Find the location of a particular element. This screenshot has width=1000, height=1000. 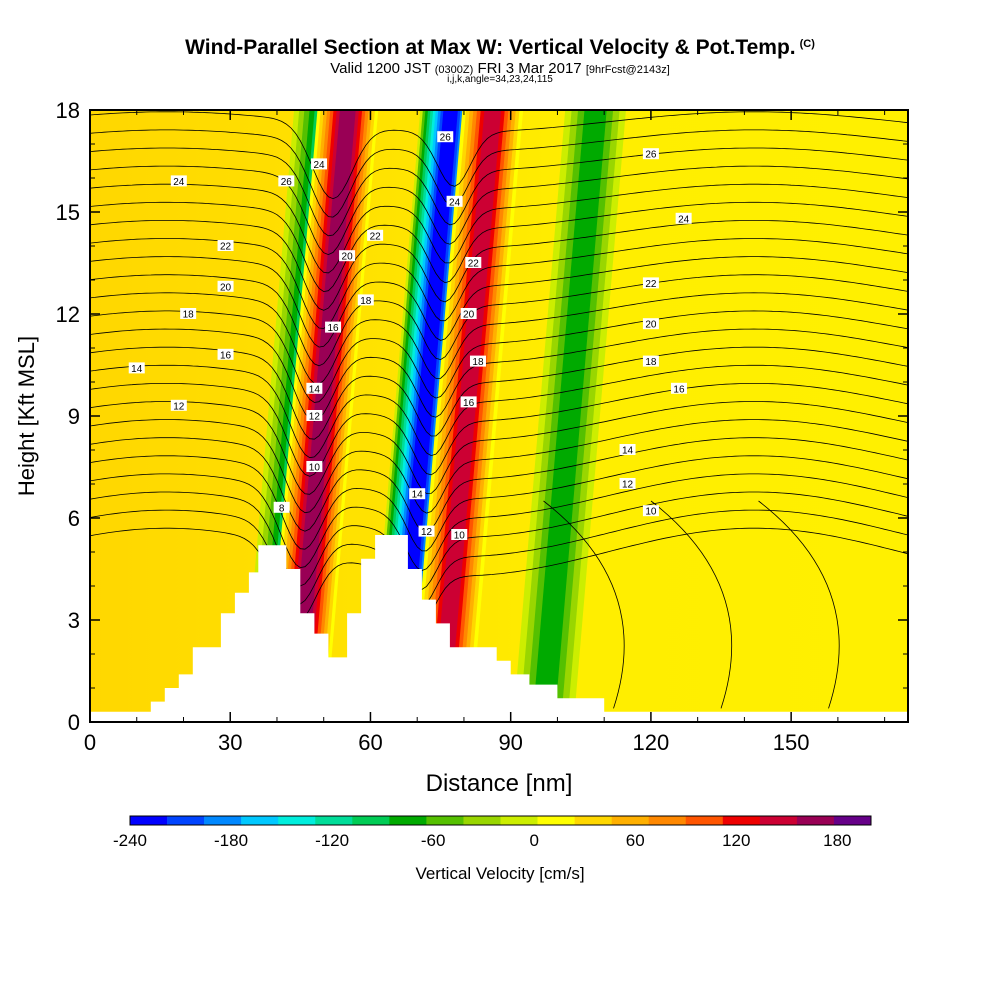

theta-label-text: 26 is located at coordinates (446, 138).